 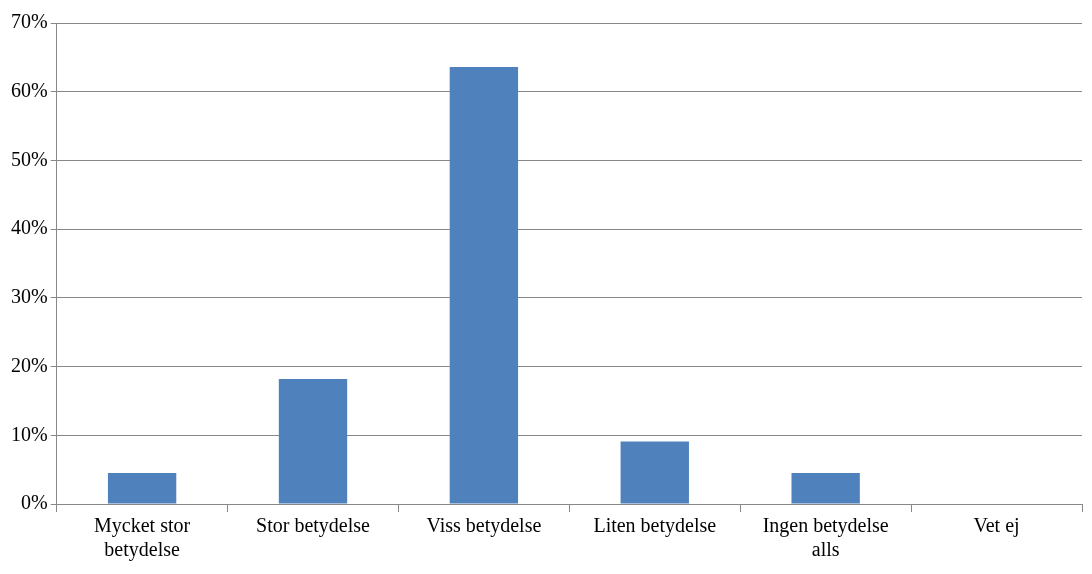 I want to click on x-tick-label: Mycket stor betydelse, so click(x=142, y=538).